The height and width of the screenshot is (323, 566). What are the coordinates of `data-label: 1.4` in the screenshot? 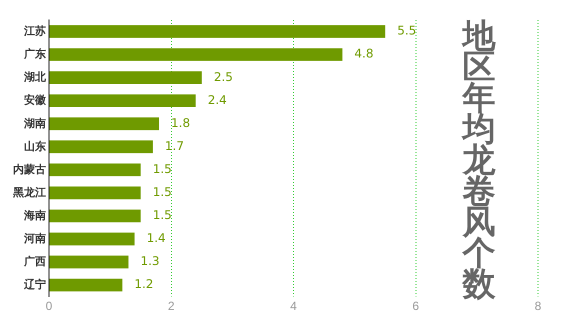 It's located at (156, 238).